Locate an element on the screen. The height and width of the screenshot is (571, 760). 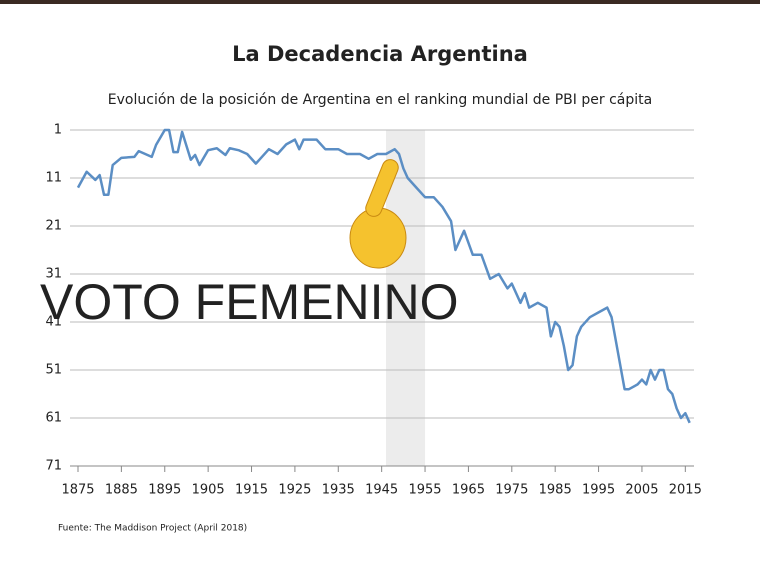
y-tick-label: 1 is located at coordinates (58, 130).